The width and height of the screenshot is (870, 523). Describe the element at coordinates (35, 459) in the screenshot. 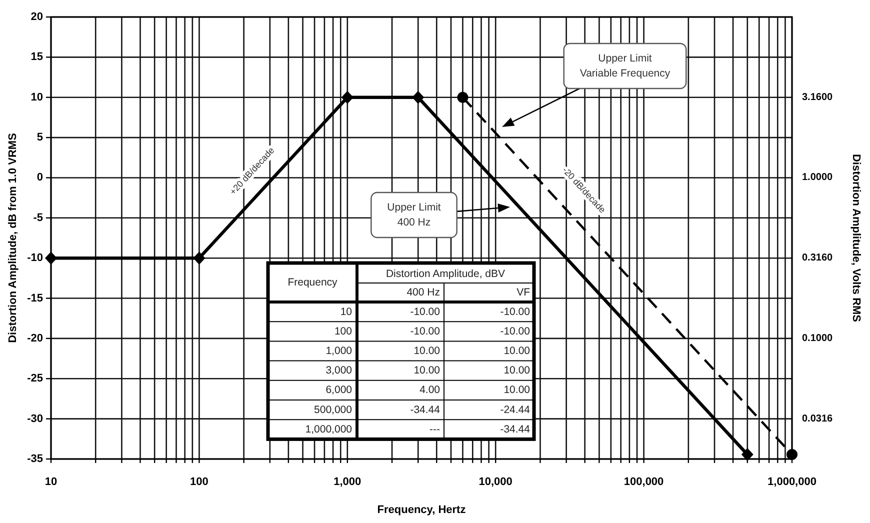

I see `y-tick-label: -35` at that location.